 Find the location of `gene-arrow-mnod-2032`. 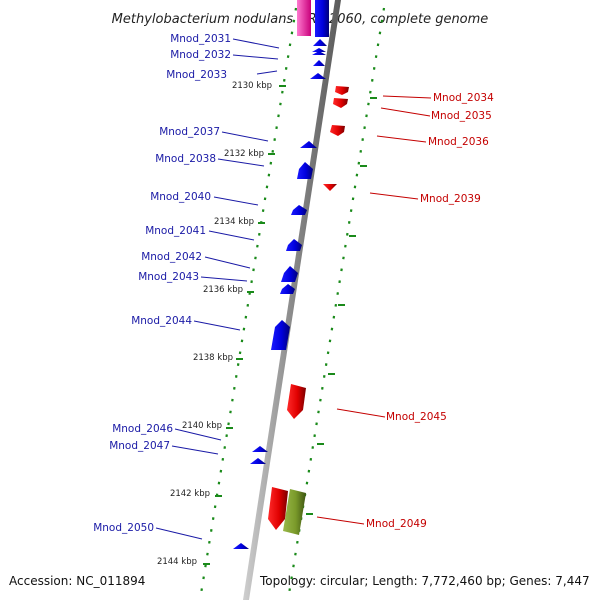

gene-arrow-mnod-2032 is located at coordinates (319, 53).